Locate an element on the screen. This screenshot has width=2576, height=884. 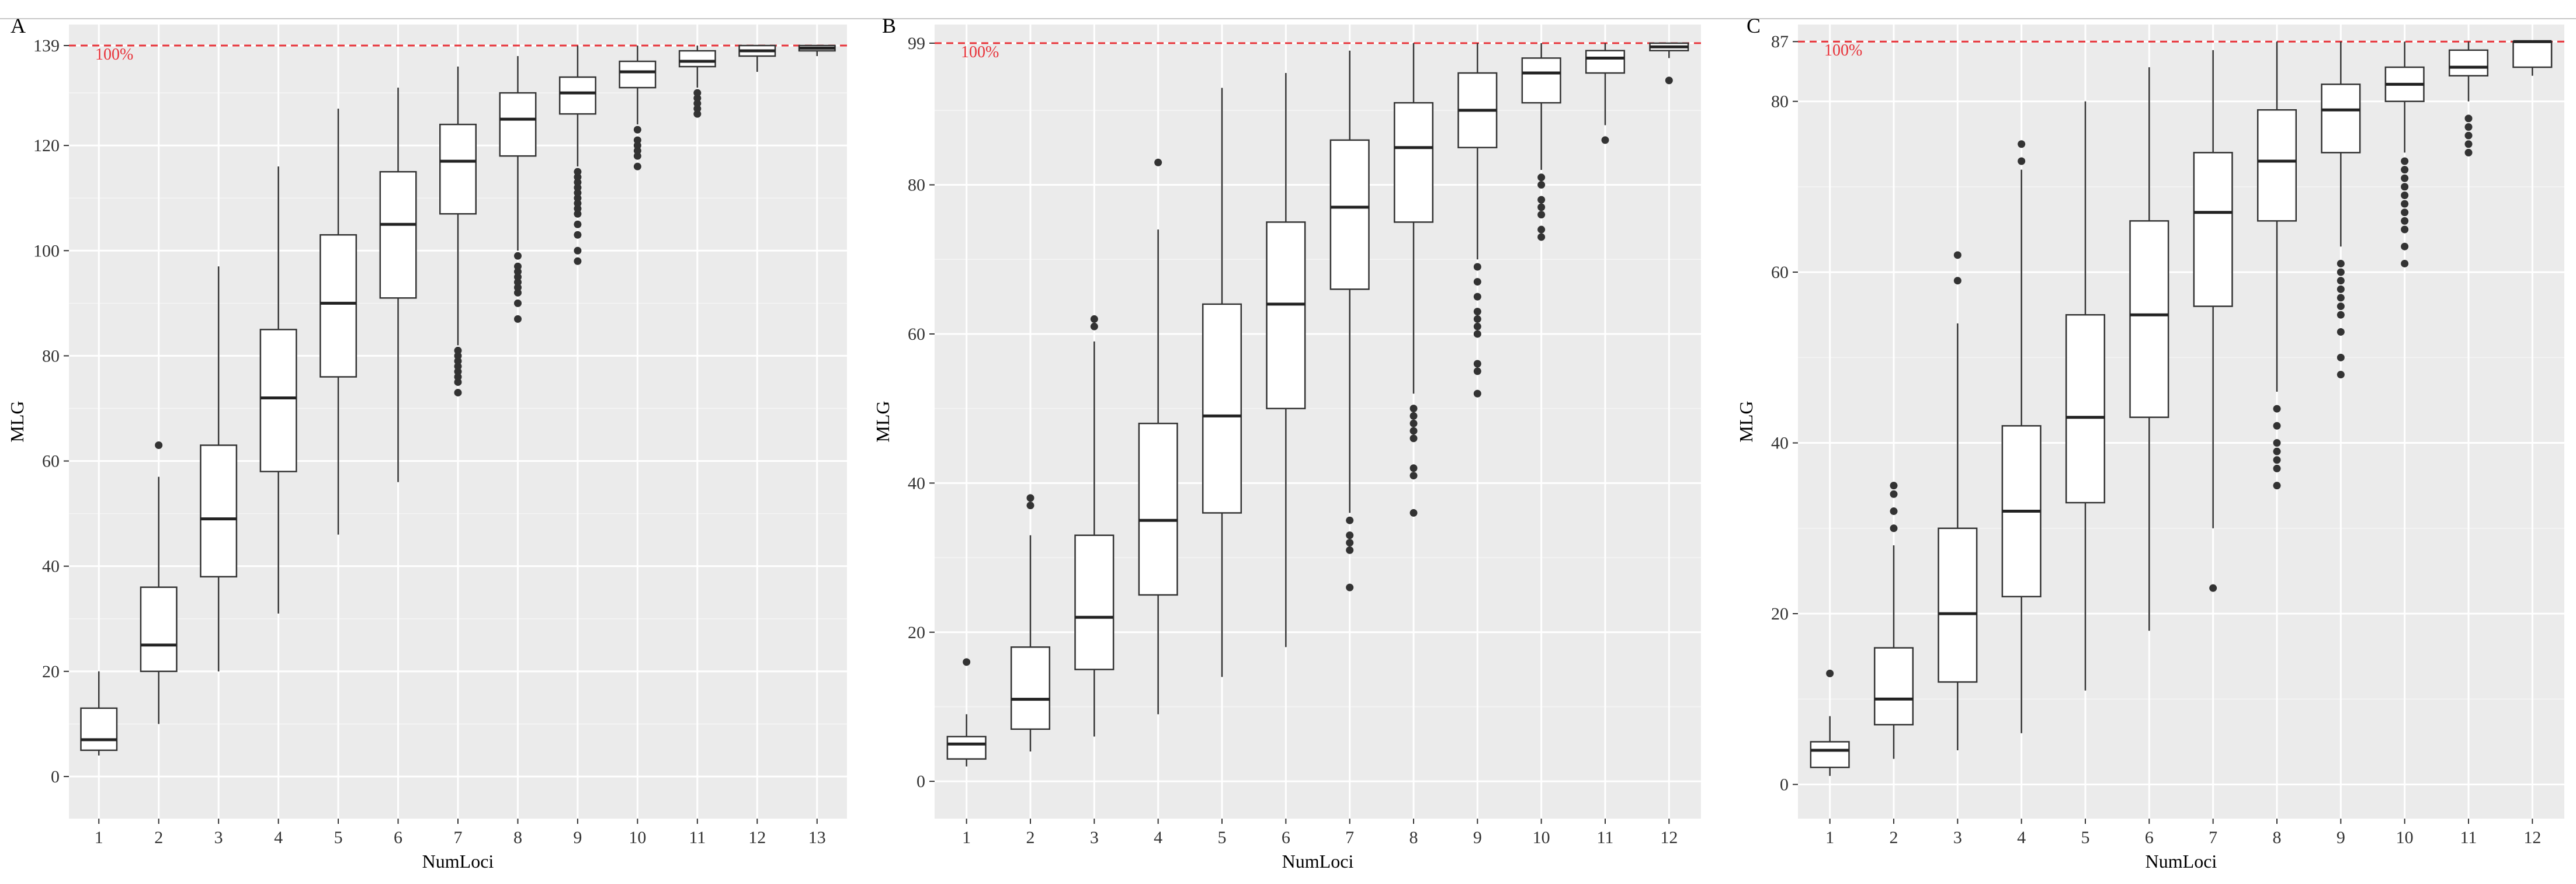
y-tick-label: 87 is located at coordinates (1780, 41).